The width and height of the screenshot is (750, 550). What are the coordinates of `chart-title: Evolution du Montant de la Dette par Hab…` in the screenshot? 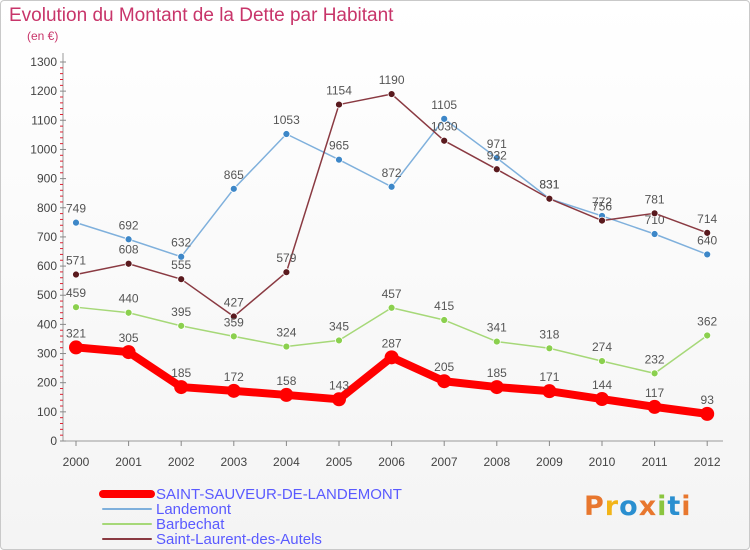 It's located at (201, 15).